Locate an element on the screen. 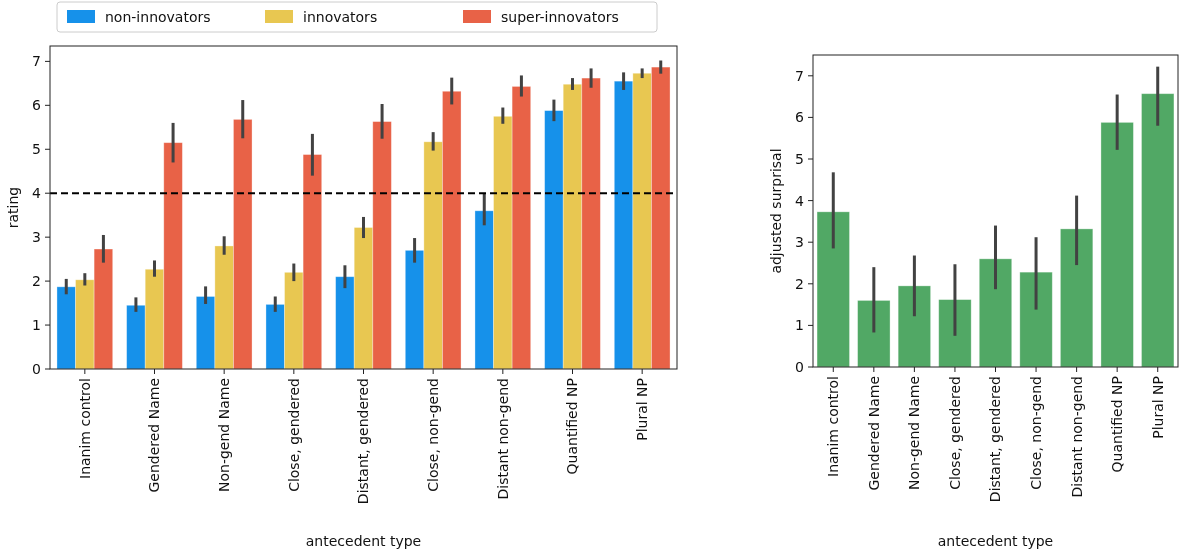 Image resolution: width=1184 pixels, height=554 pixels. legend-label: innovators is located at coordinates (340, 16).